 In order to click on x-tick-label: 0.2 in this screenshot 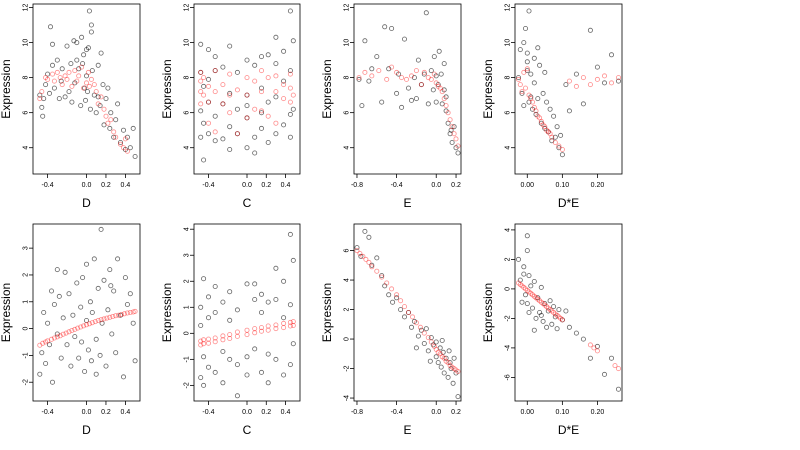, I will do `click(266, 412)`.